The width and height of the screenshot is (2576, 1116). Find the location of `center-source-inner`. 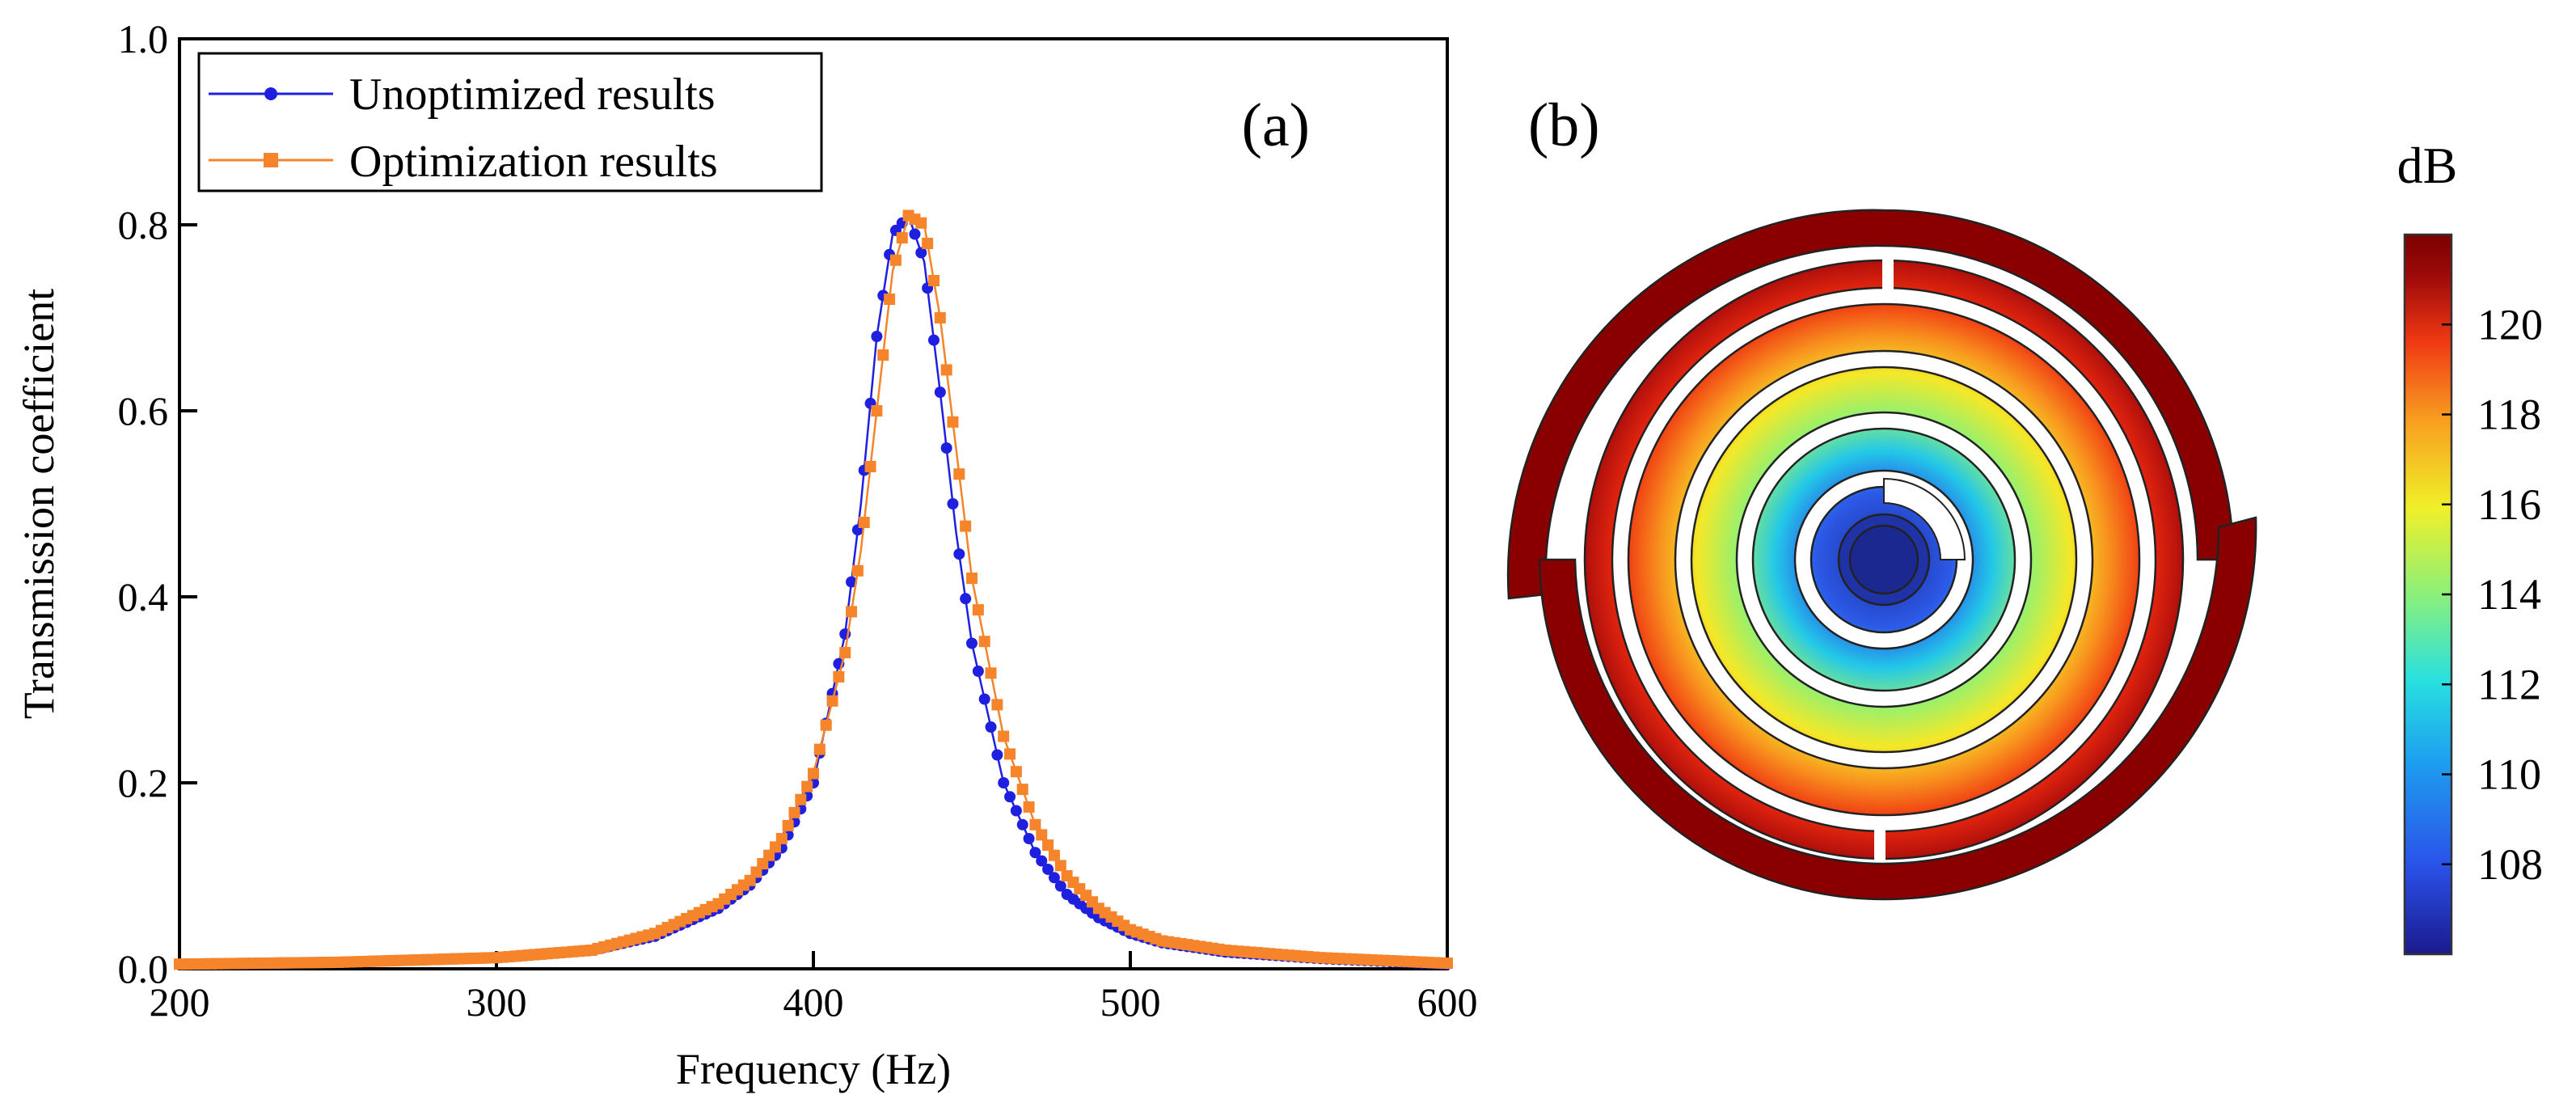

center-source-inner is located at coordinates (1883, 559).